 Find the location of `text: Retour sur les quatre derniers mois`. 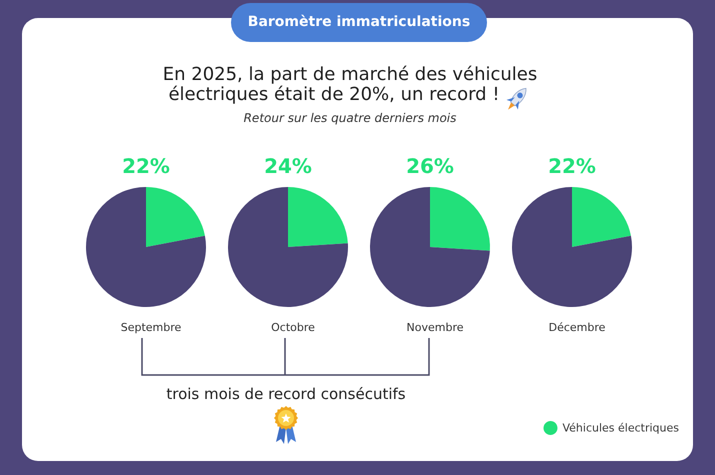

text: Retour sur les quatre derniers mois is located at coordinates (350, 118).